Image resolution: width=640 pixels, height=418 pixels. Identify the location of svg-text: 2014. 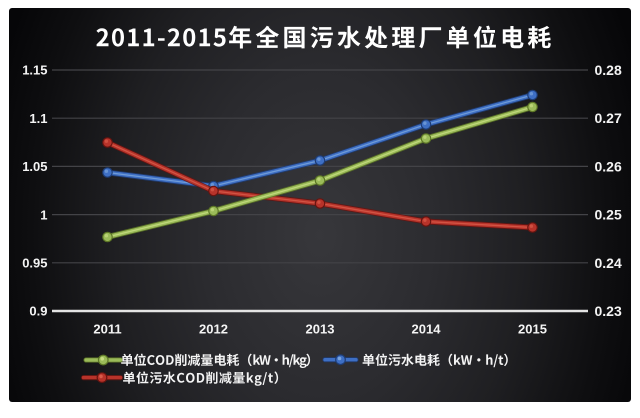
(427, 328).